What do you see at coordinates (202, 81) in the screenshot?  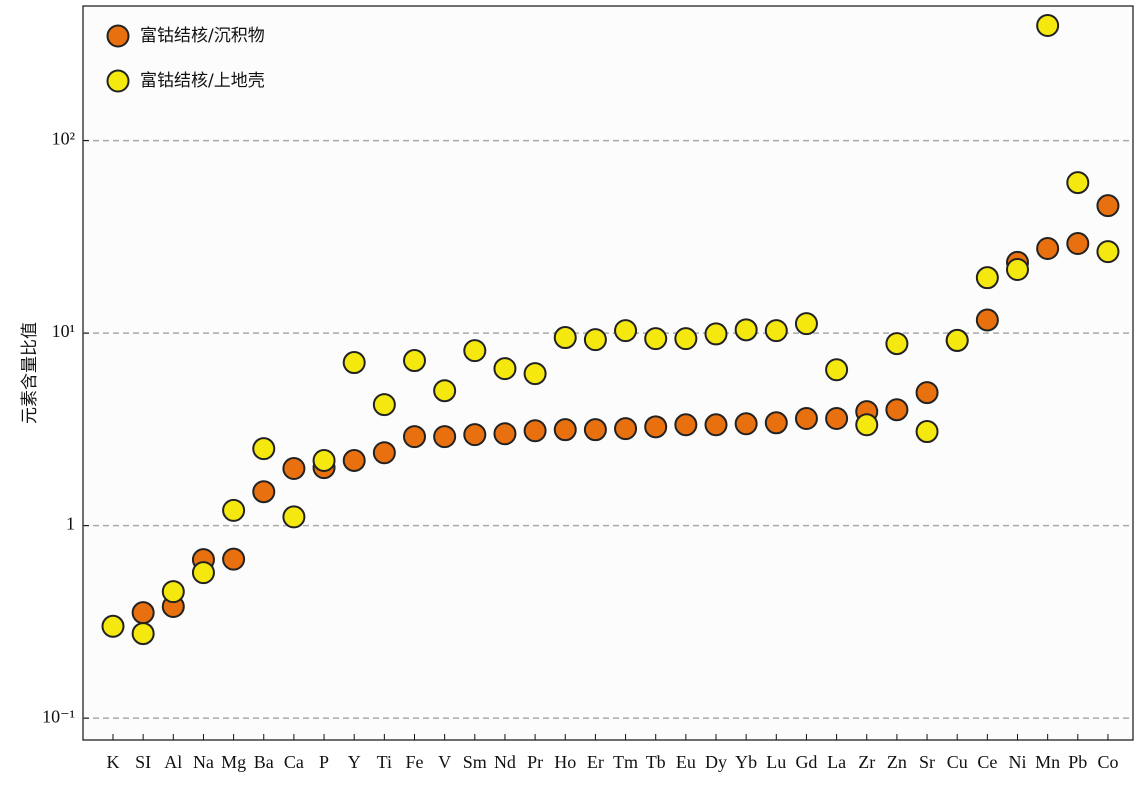 I see `legend-label: 富钴结核/上地壳` at bounding box center [202, 81].